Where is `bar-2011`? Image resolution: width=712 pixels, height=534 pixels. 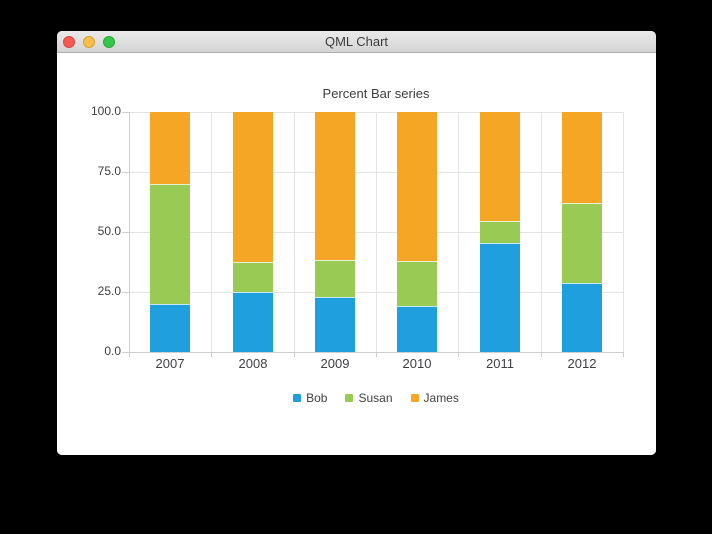
bar-2011 is located at coordinates (500, 232).